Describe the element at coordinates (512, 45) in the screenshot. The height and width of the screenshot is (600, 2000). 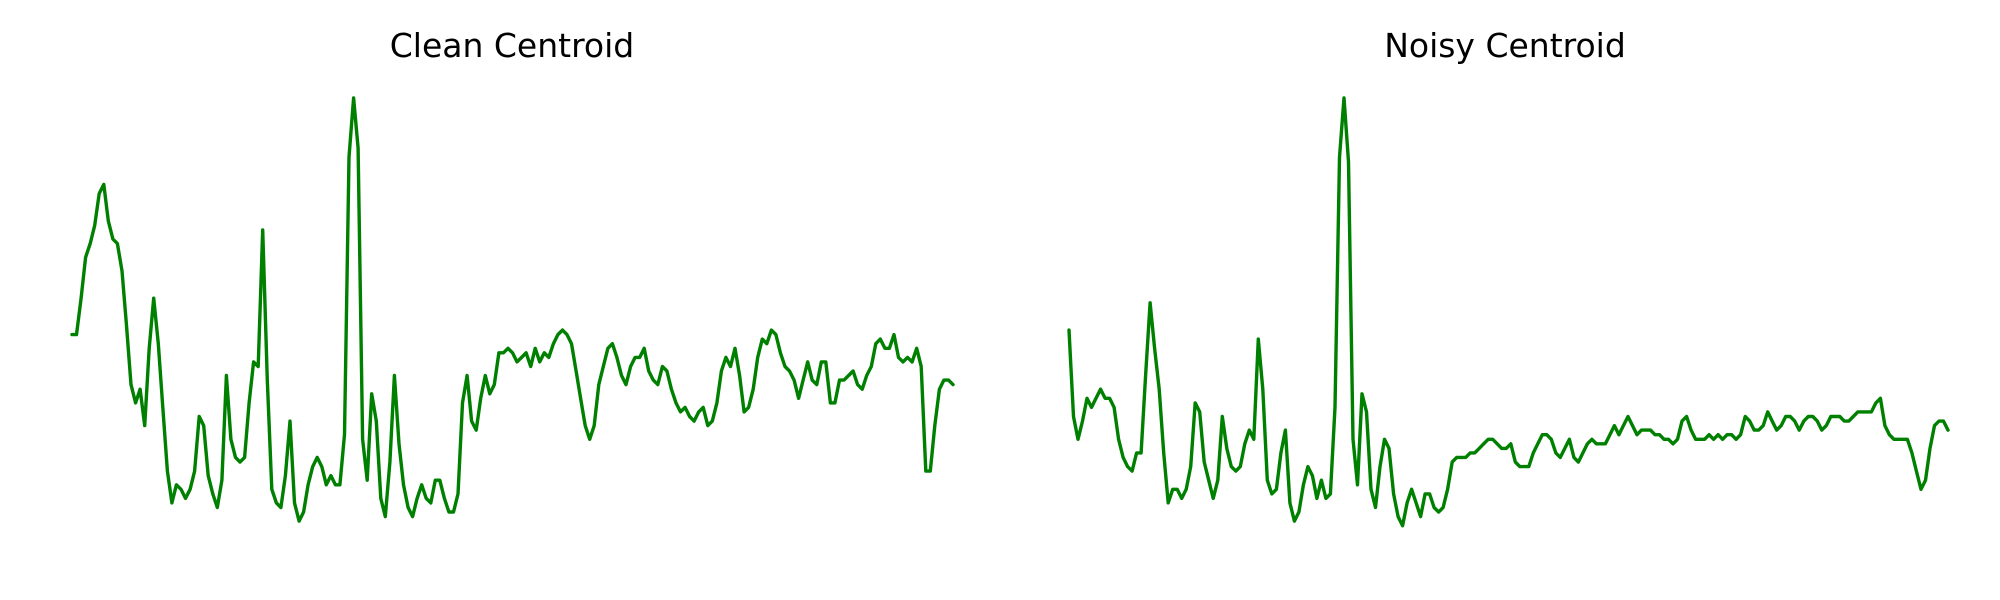
I see `chart-title-clean: Clean Centroid` at that location.